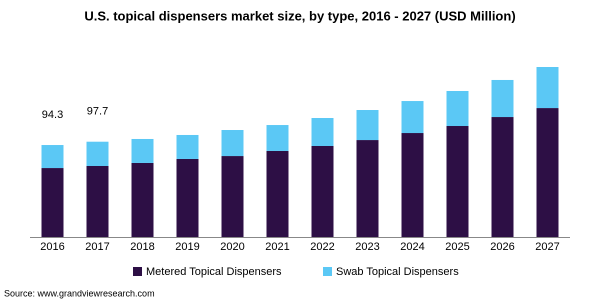 The image size is (600, 300). Describe the element at coordinates (52, 247) in the screenshot. I see `x-tick-label: 2016` at that location.